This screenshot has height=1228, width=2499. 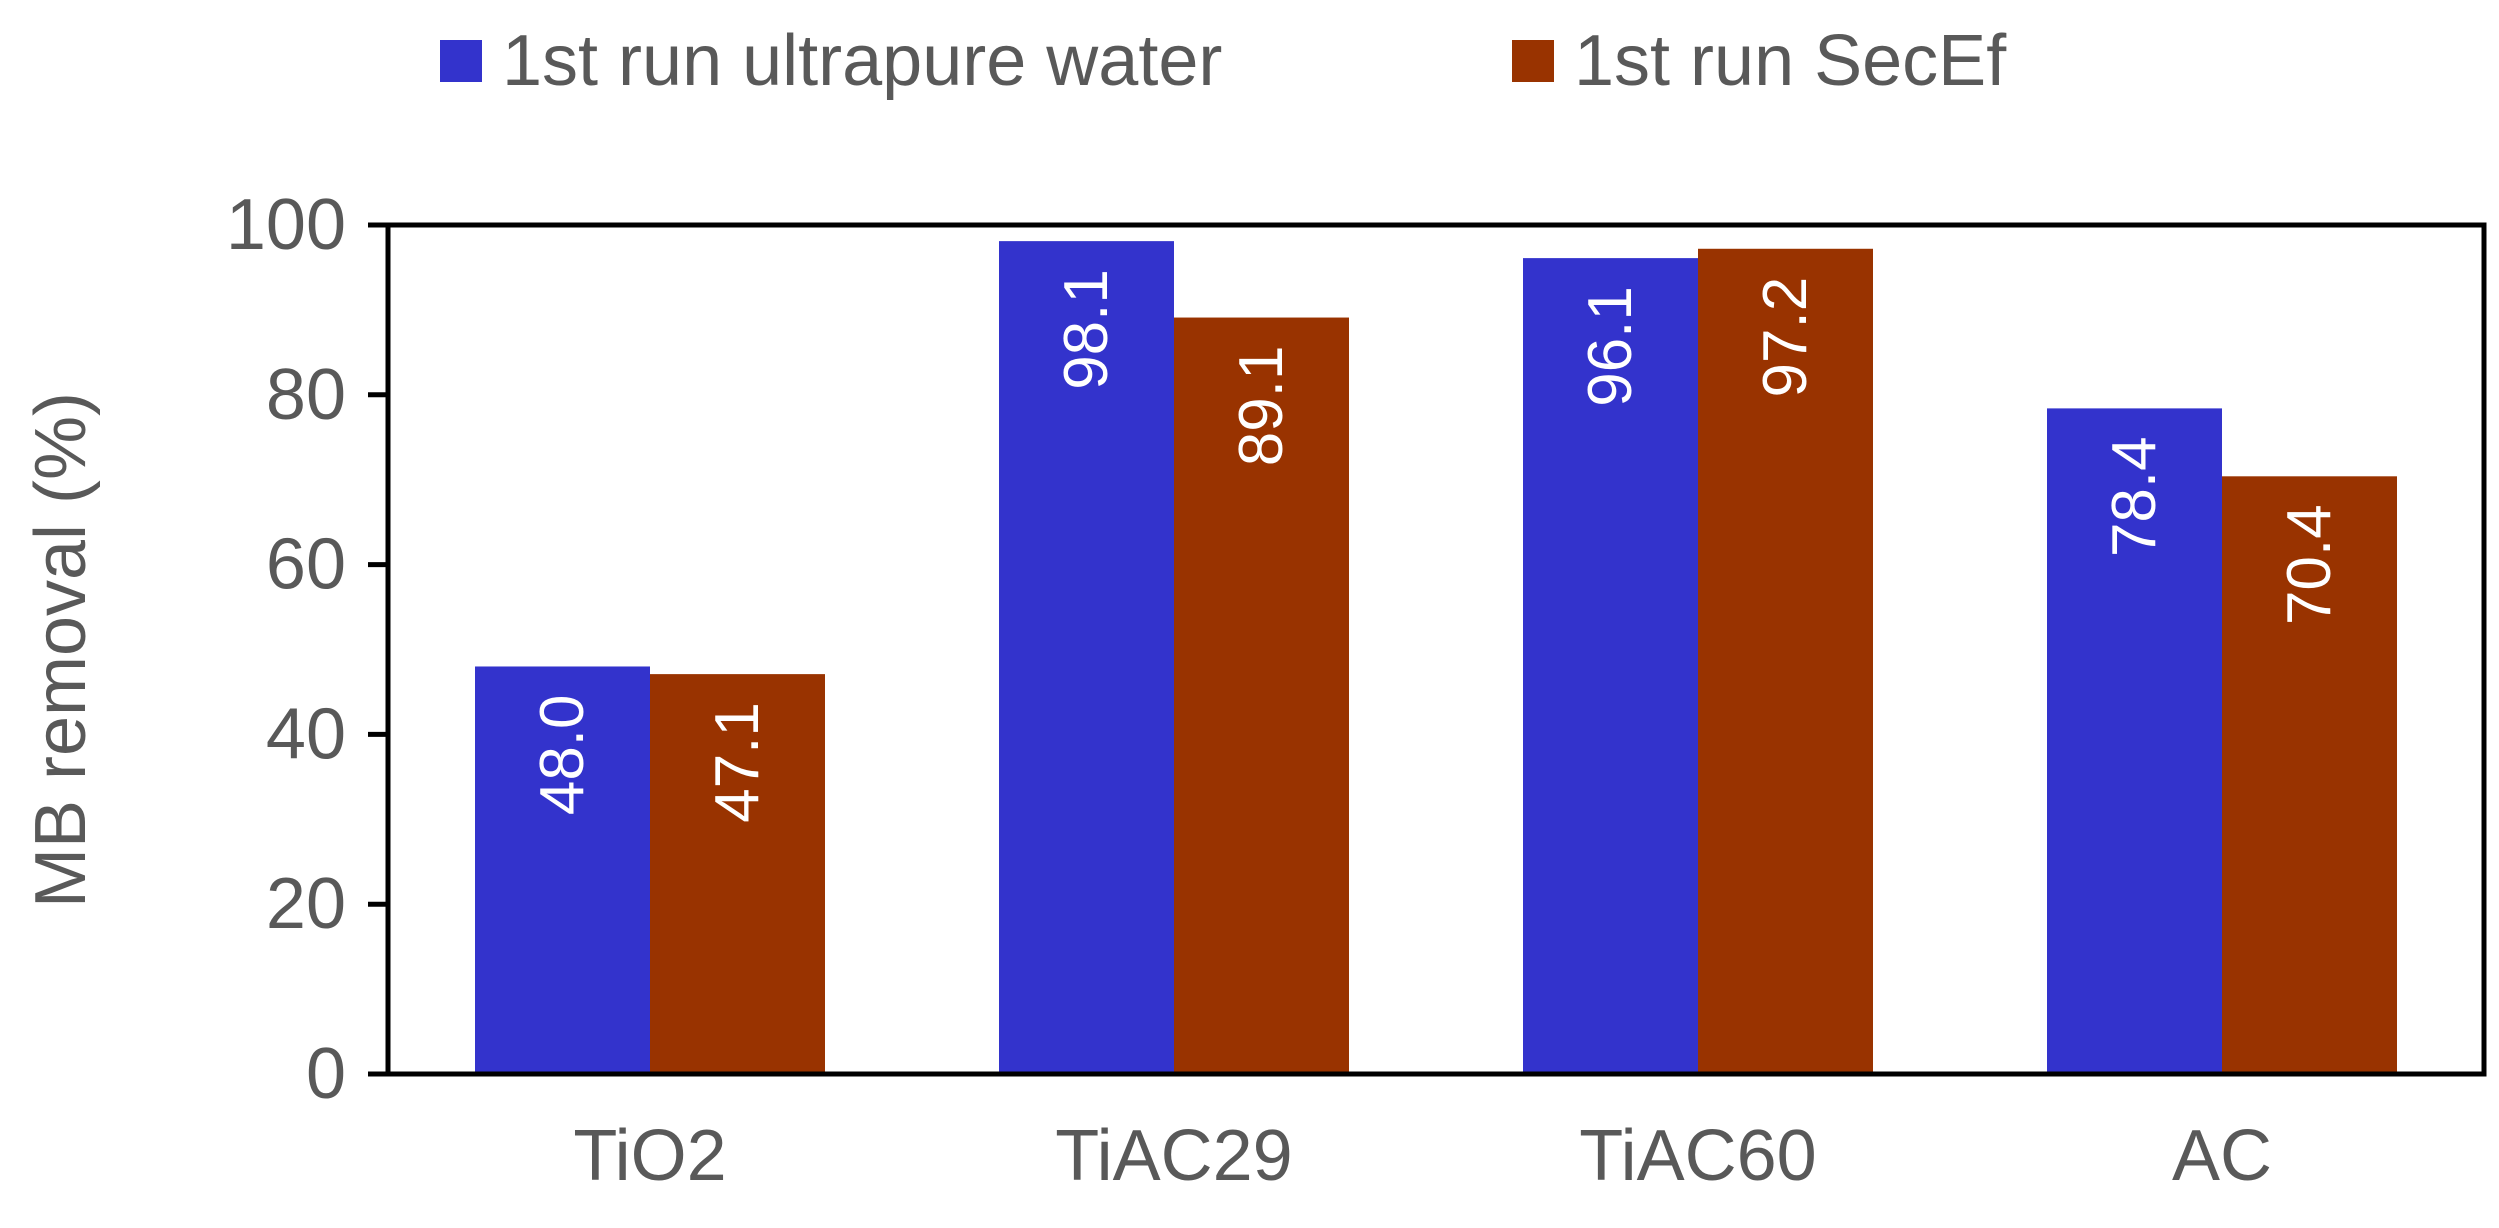 I want to click on data-label-tio2-series-1: 48.0, so click(x=562, y=754).